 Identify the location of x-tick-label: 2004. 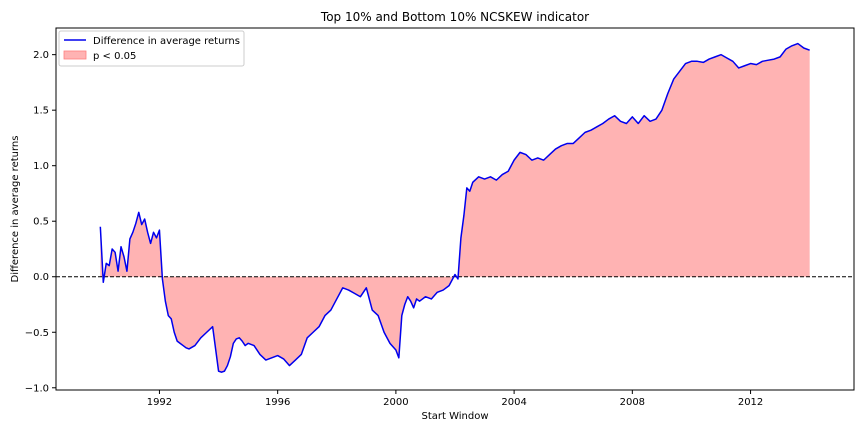
(513, 402).